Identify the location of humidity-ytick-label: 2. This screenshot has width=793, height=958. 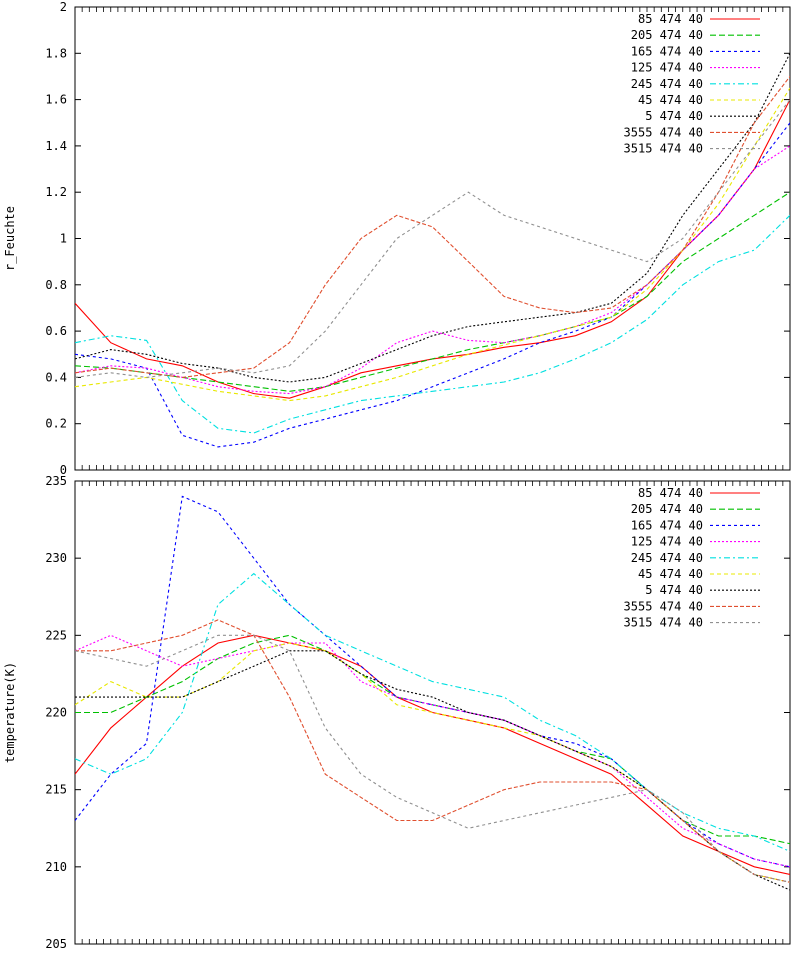
(63, 7).